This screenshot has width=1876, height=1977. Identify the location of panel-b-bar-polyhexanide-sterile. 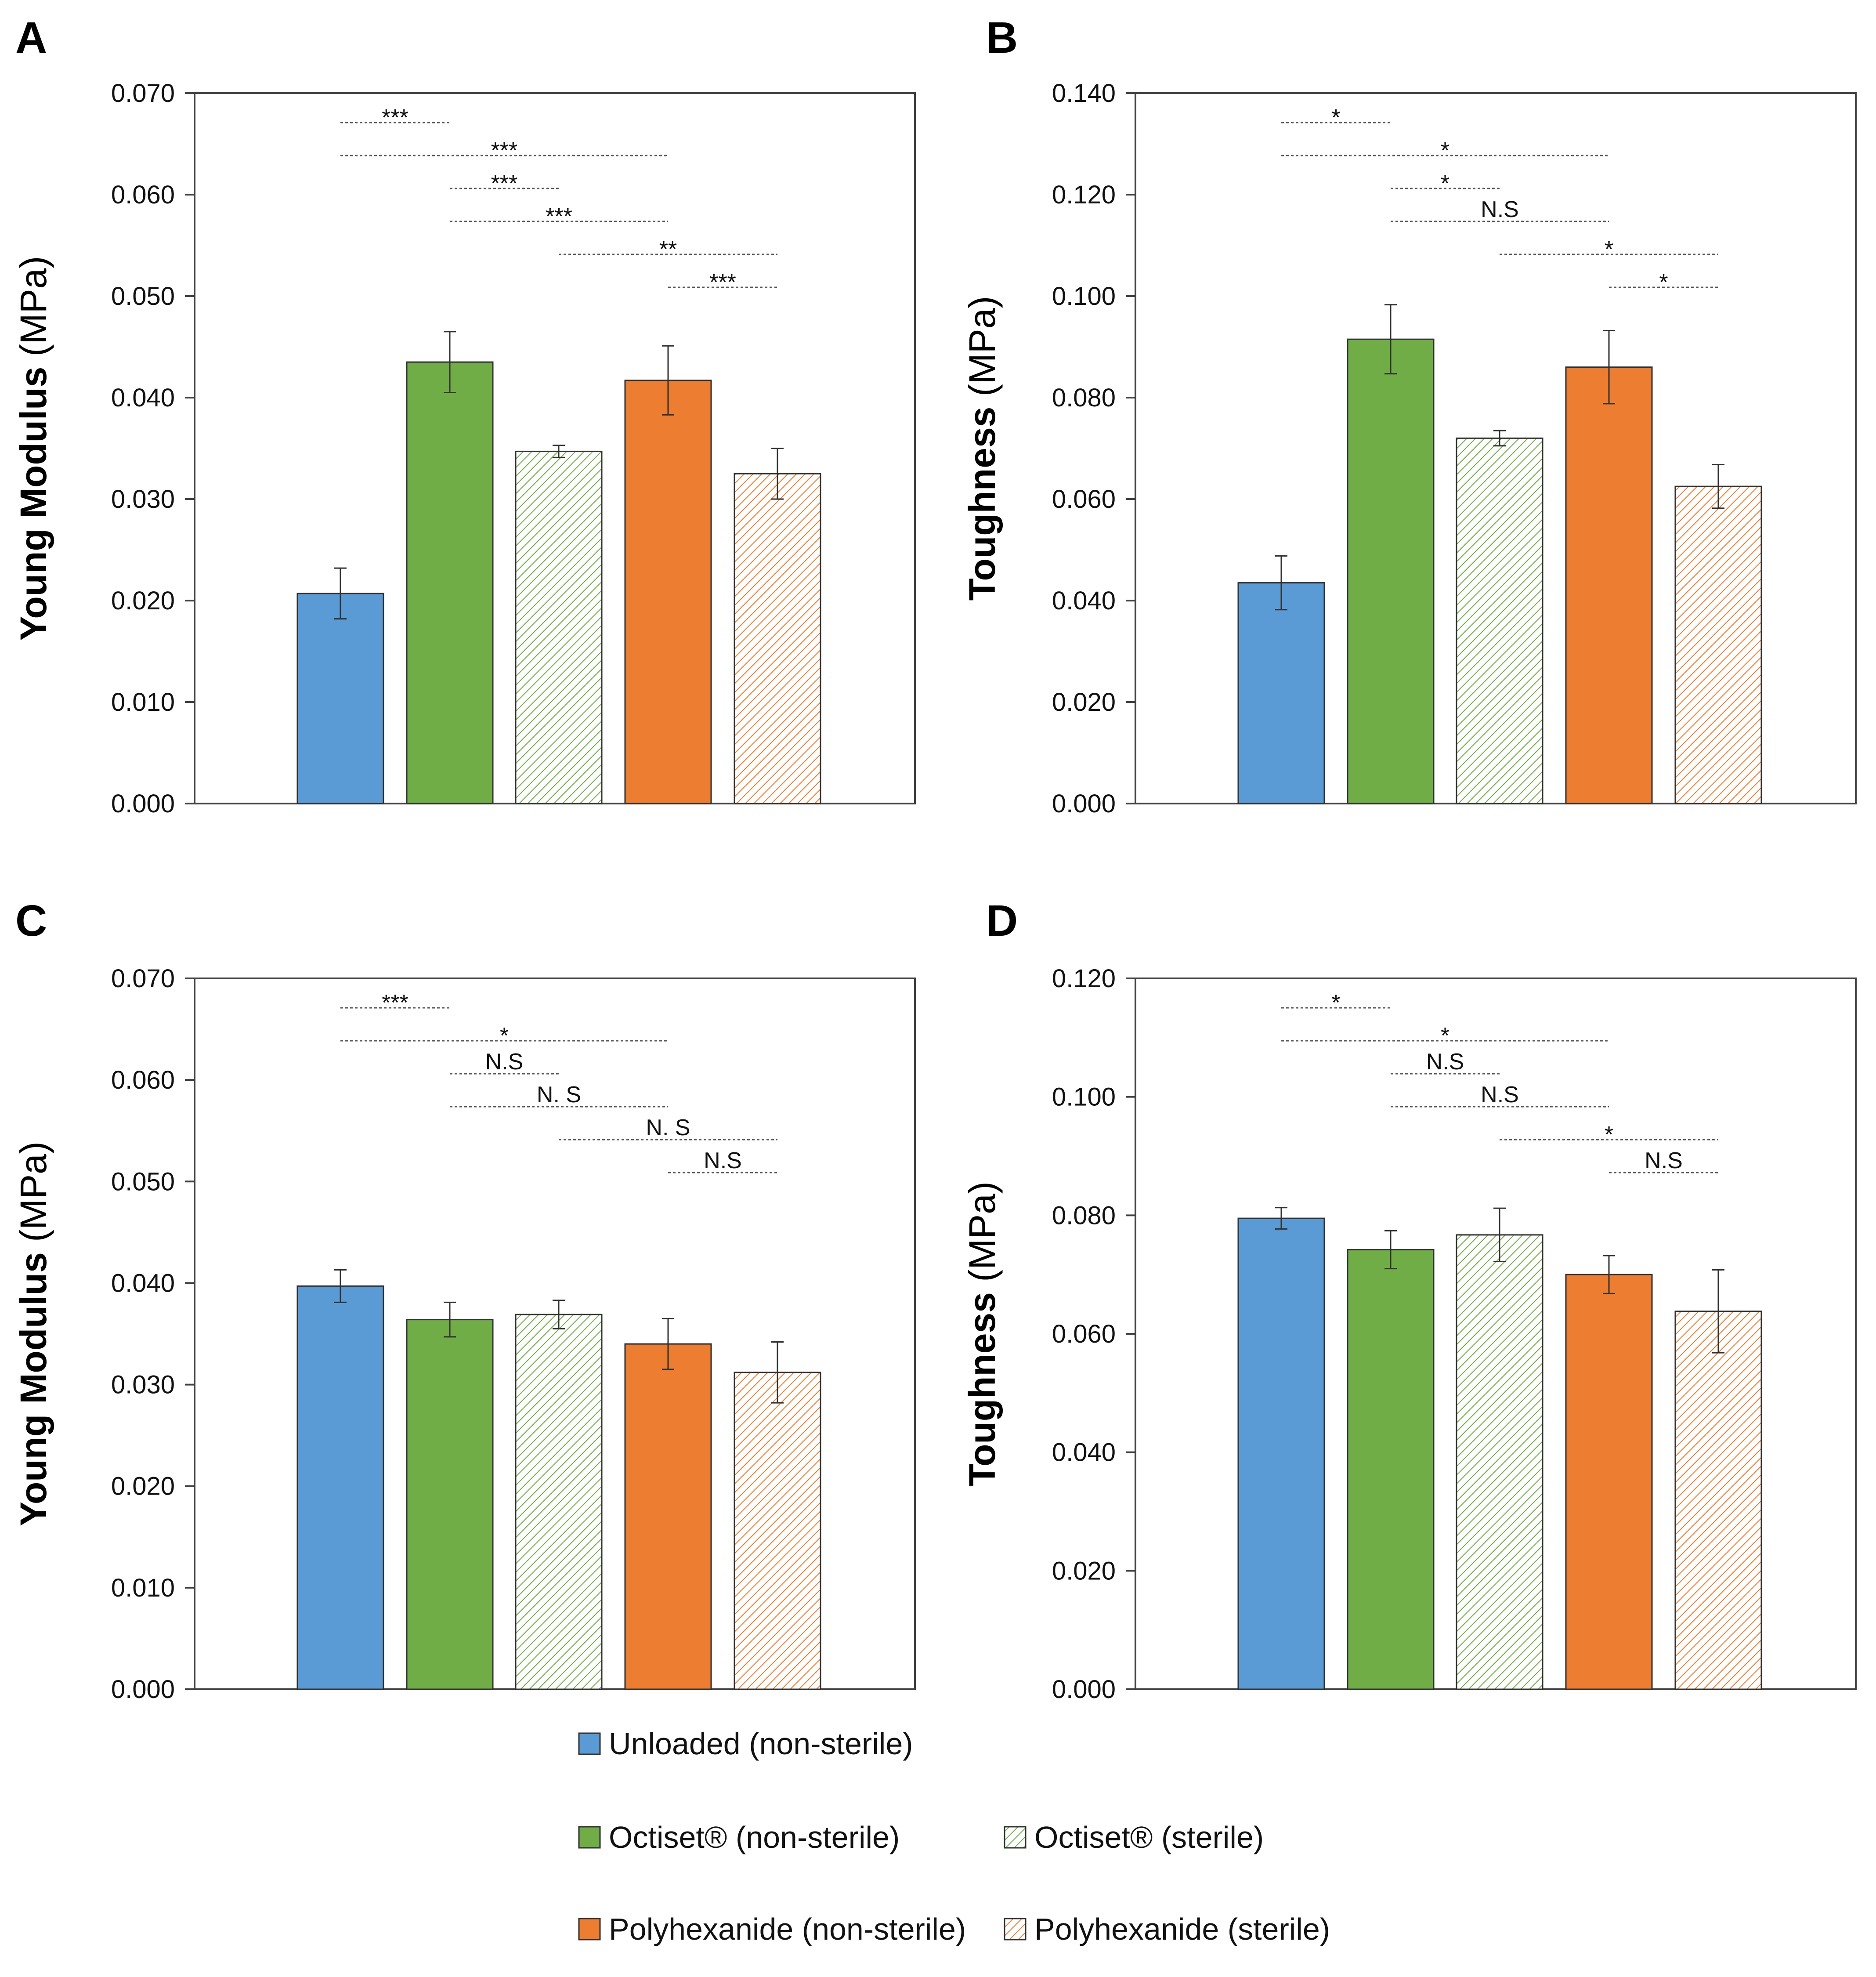
(1718, 645).